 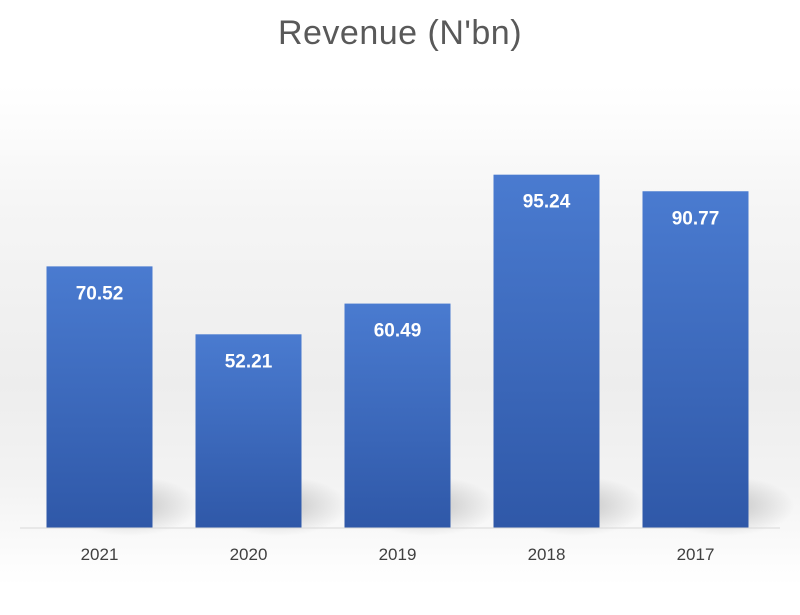 I want to click on x-tick-label-2018: 2018, so click(x=547, y=554).